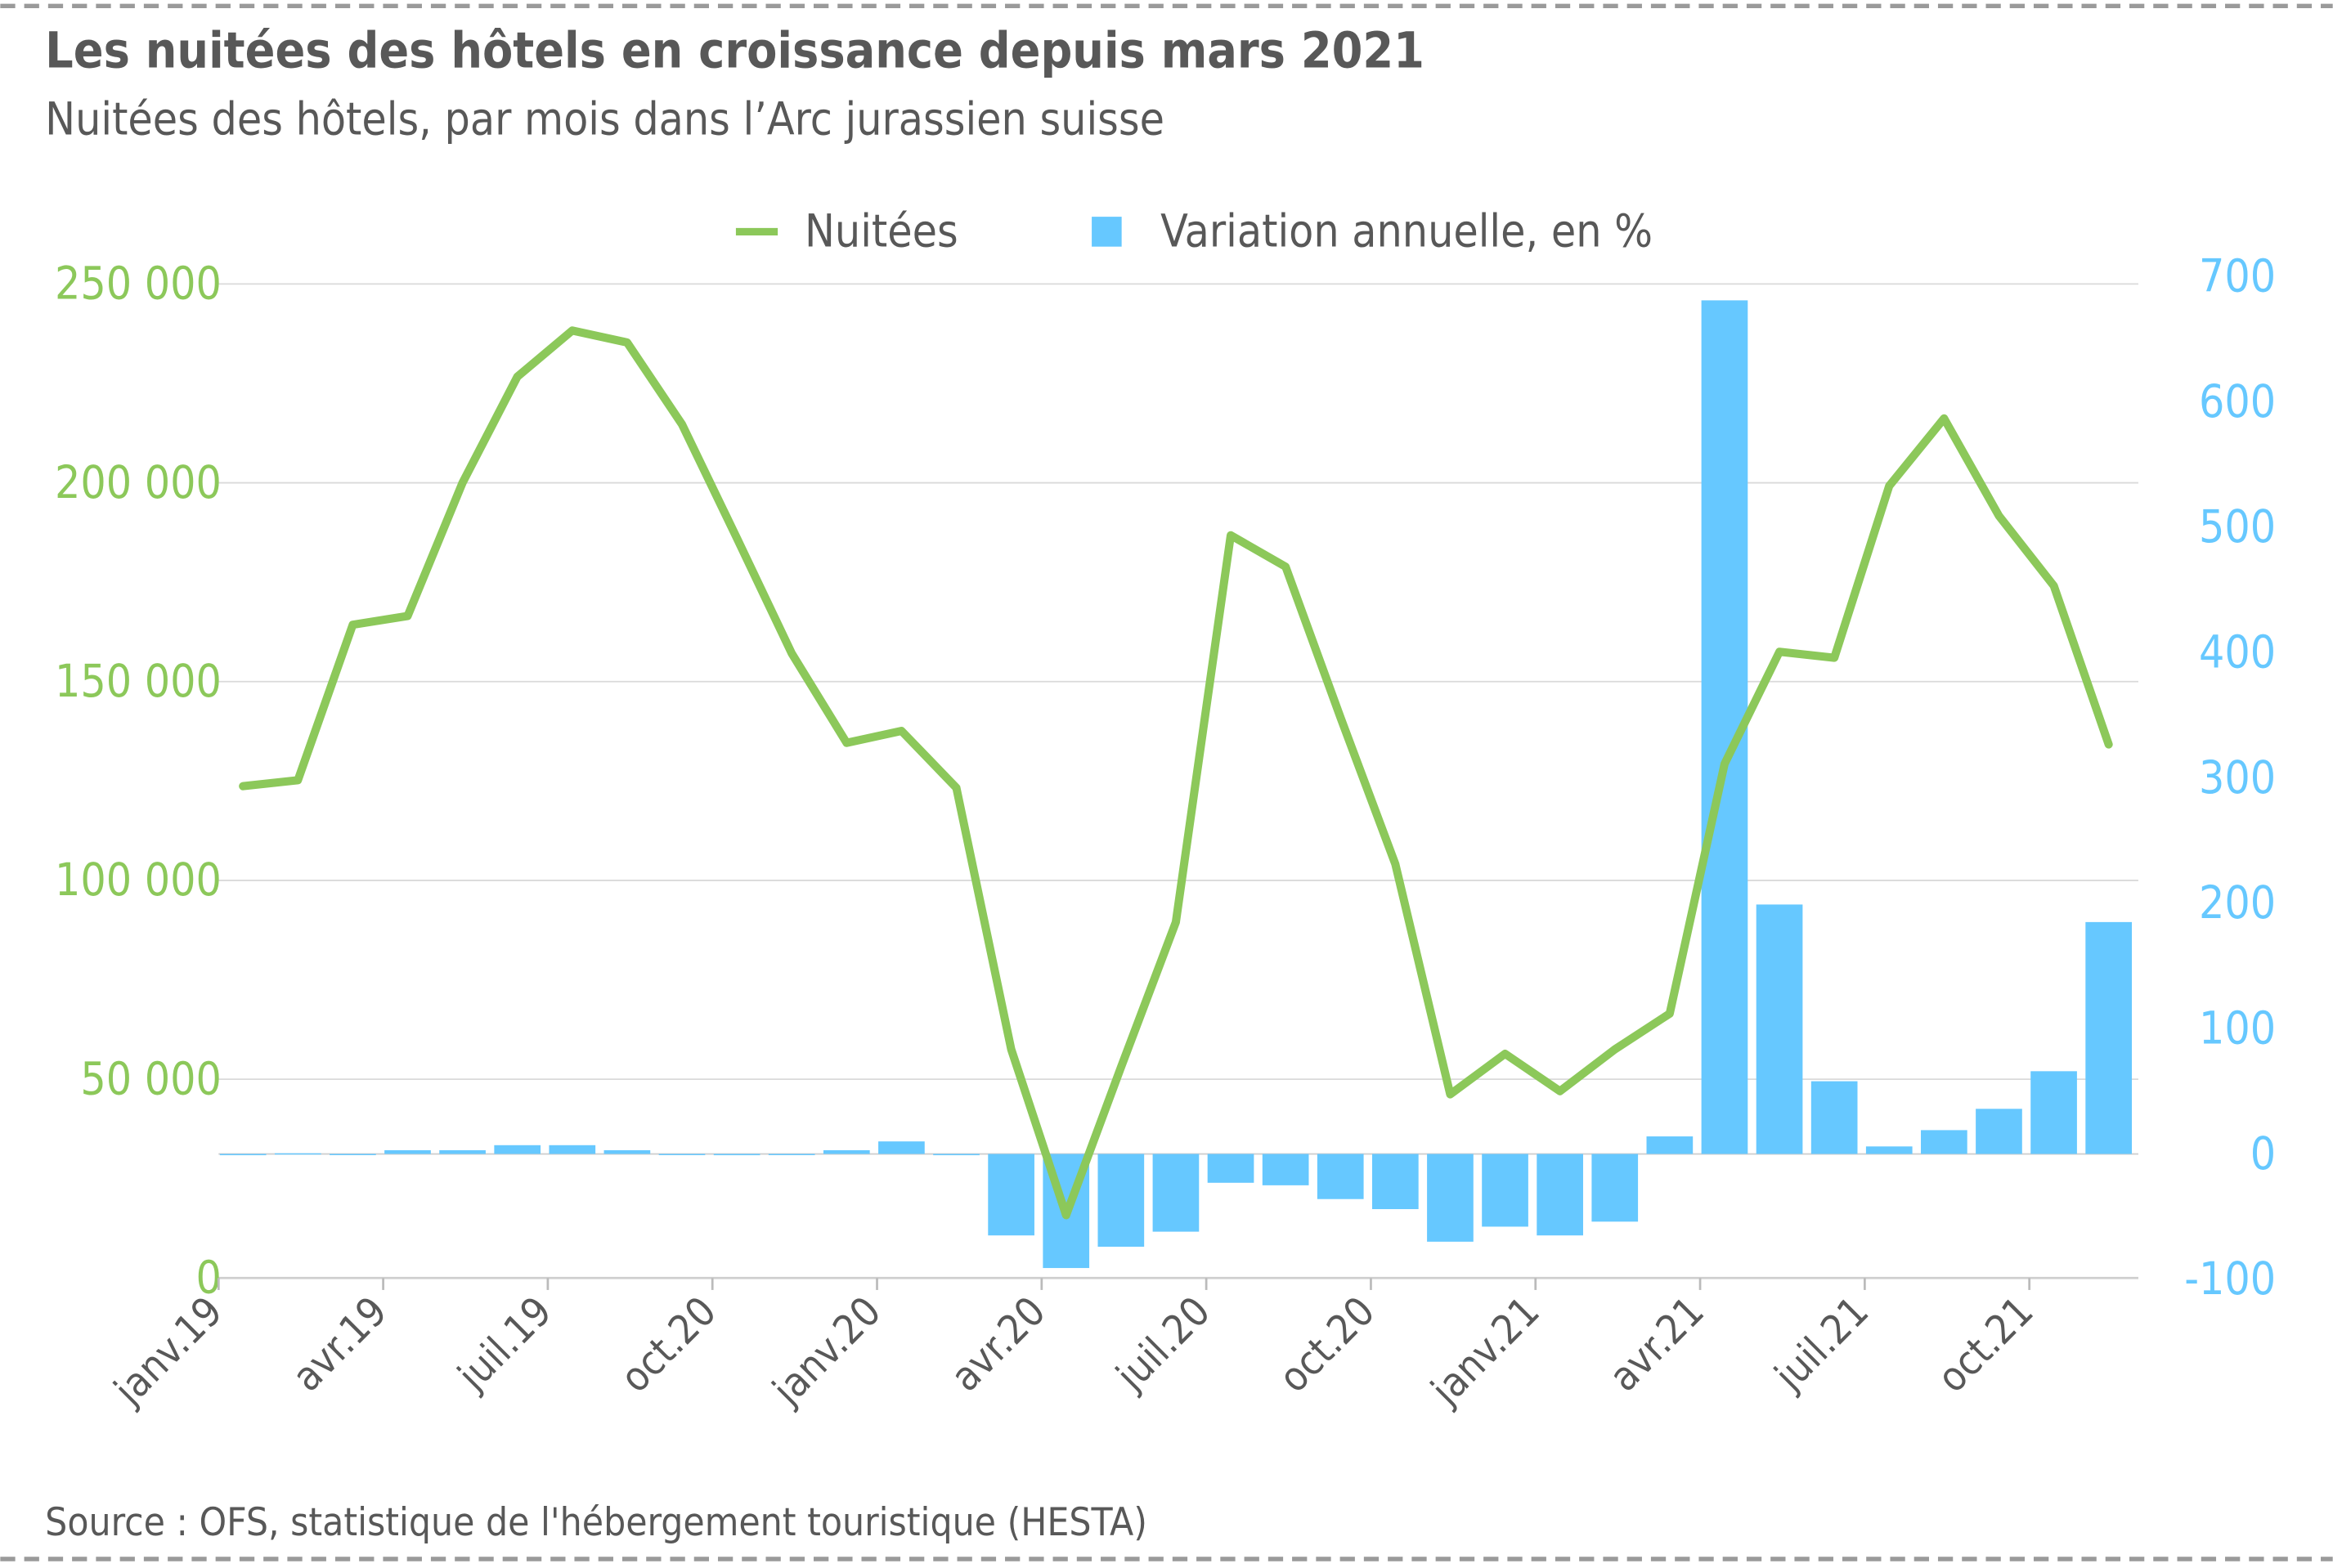  I want to click on x-tick-label: avr.21, so click(1655, 1344).